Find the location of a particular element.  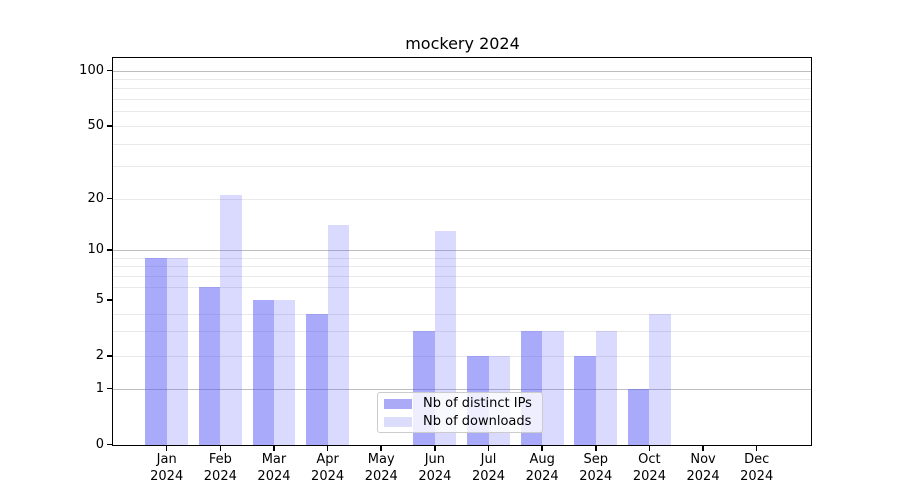

bar-aug-downloads is located at coordinates (553, 388).